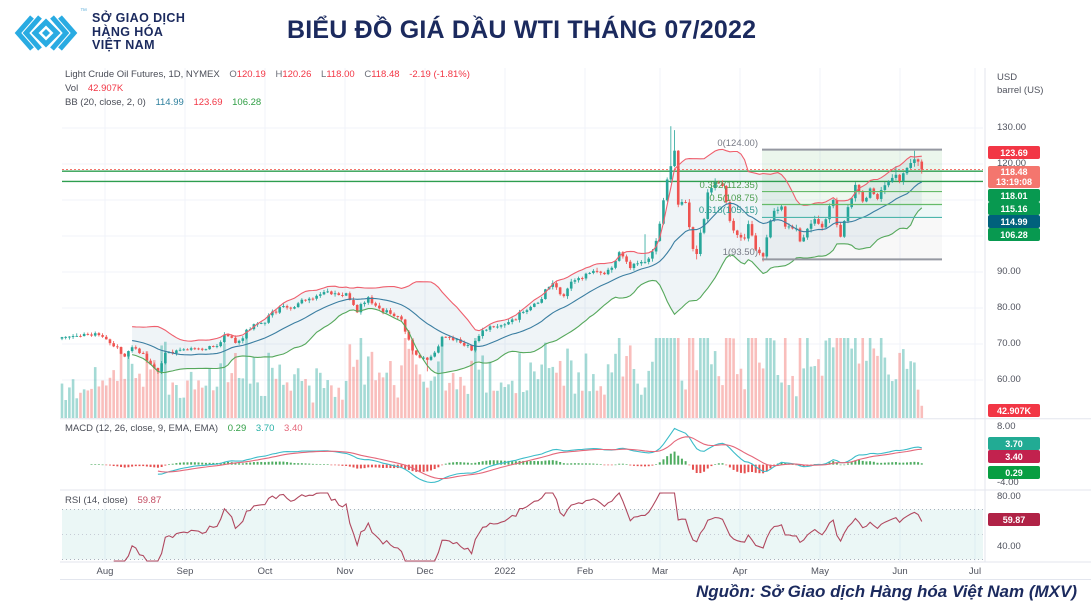 This screenshot has height=609, width=1091. I want to click on exchange-name-line2: HÀNG HÓA, so click(128, 31).